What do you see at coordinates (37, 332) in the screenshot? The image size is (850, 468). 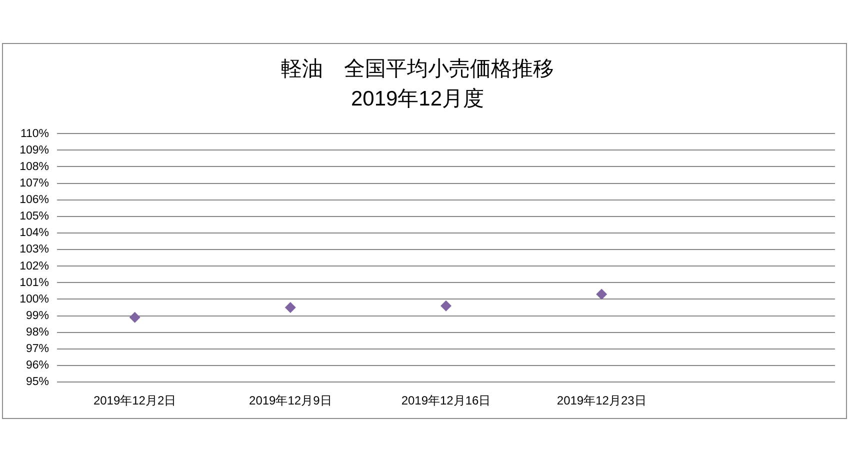 I see `y-tick-label: 98%` at bounding box center [37, 332].